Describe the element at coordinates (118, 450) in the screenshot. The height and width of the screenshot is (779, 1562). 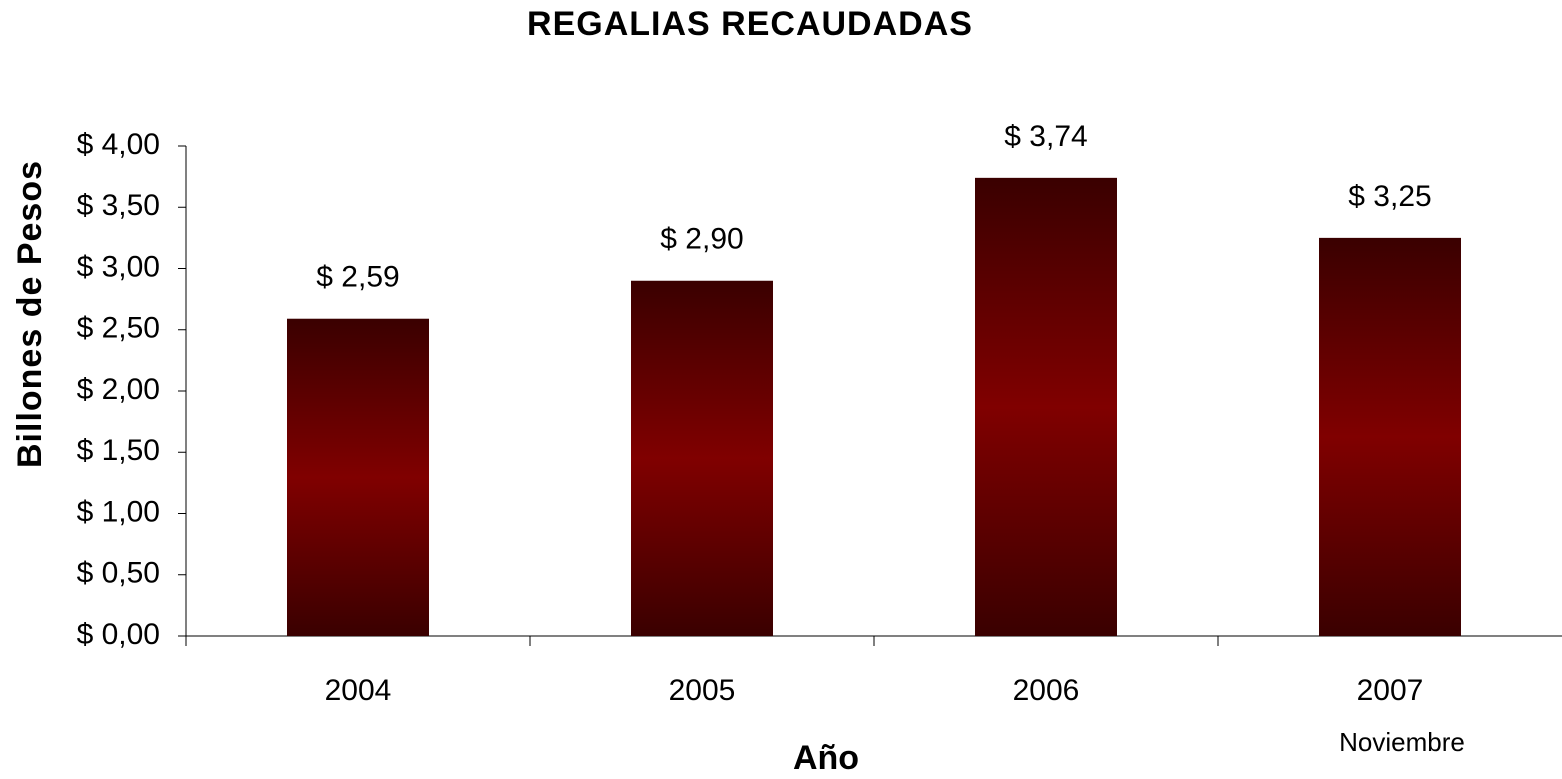
I see `y-tick-label: $ 1,50` at that location.